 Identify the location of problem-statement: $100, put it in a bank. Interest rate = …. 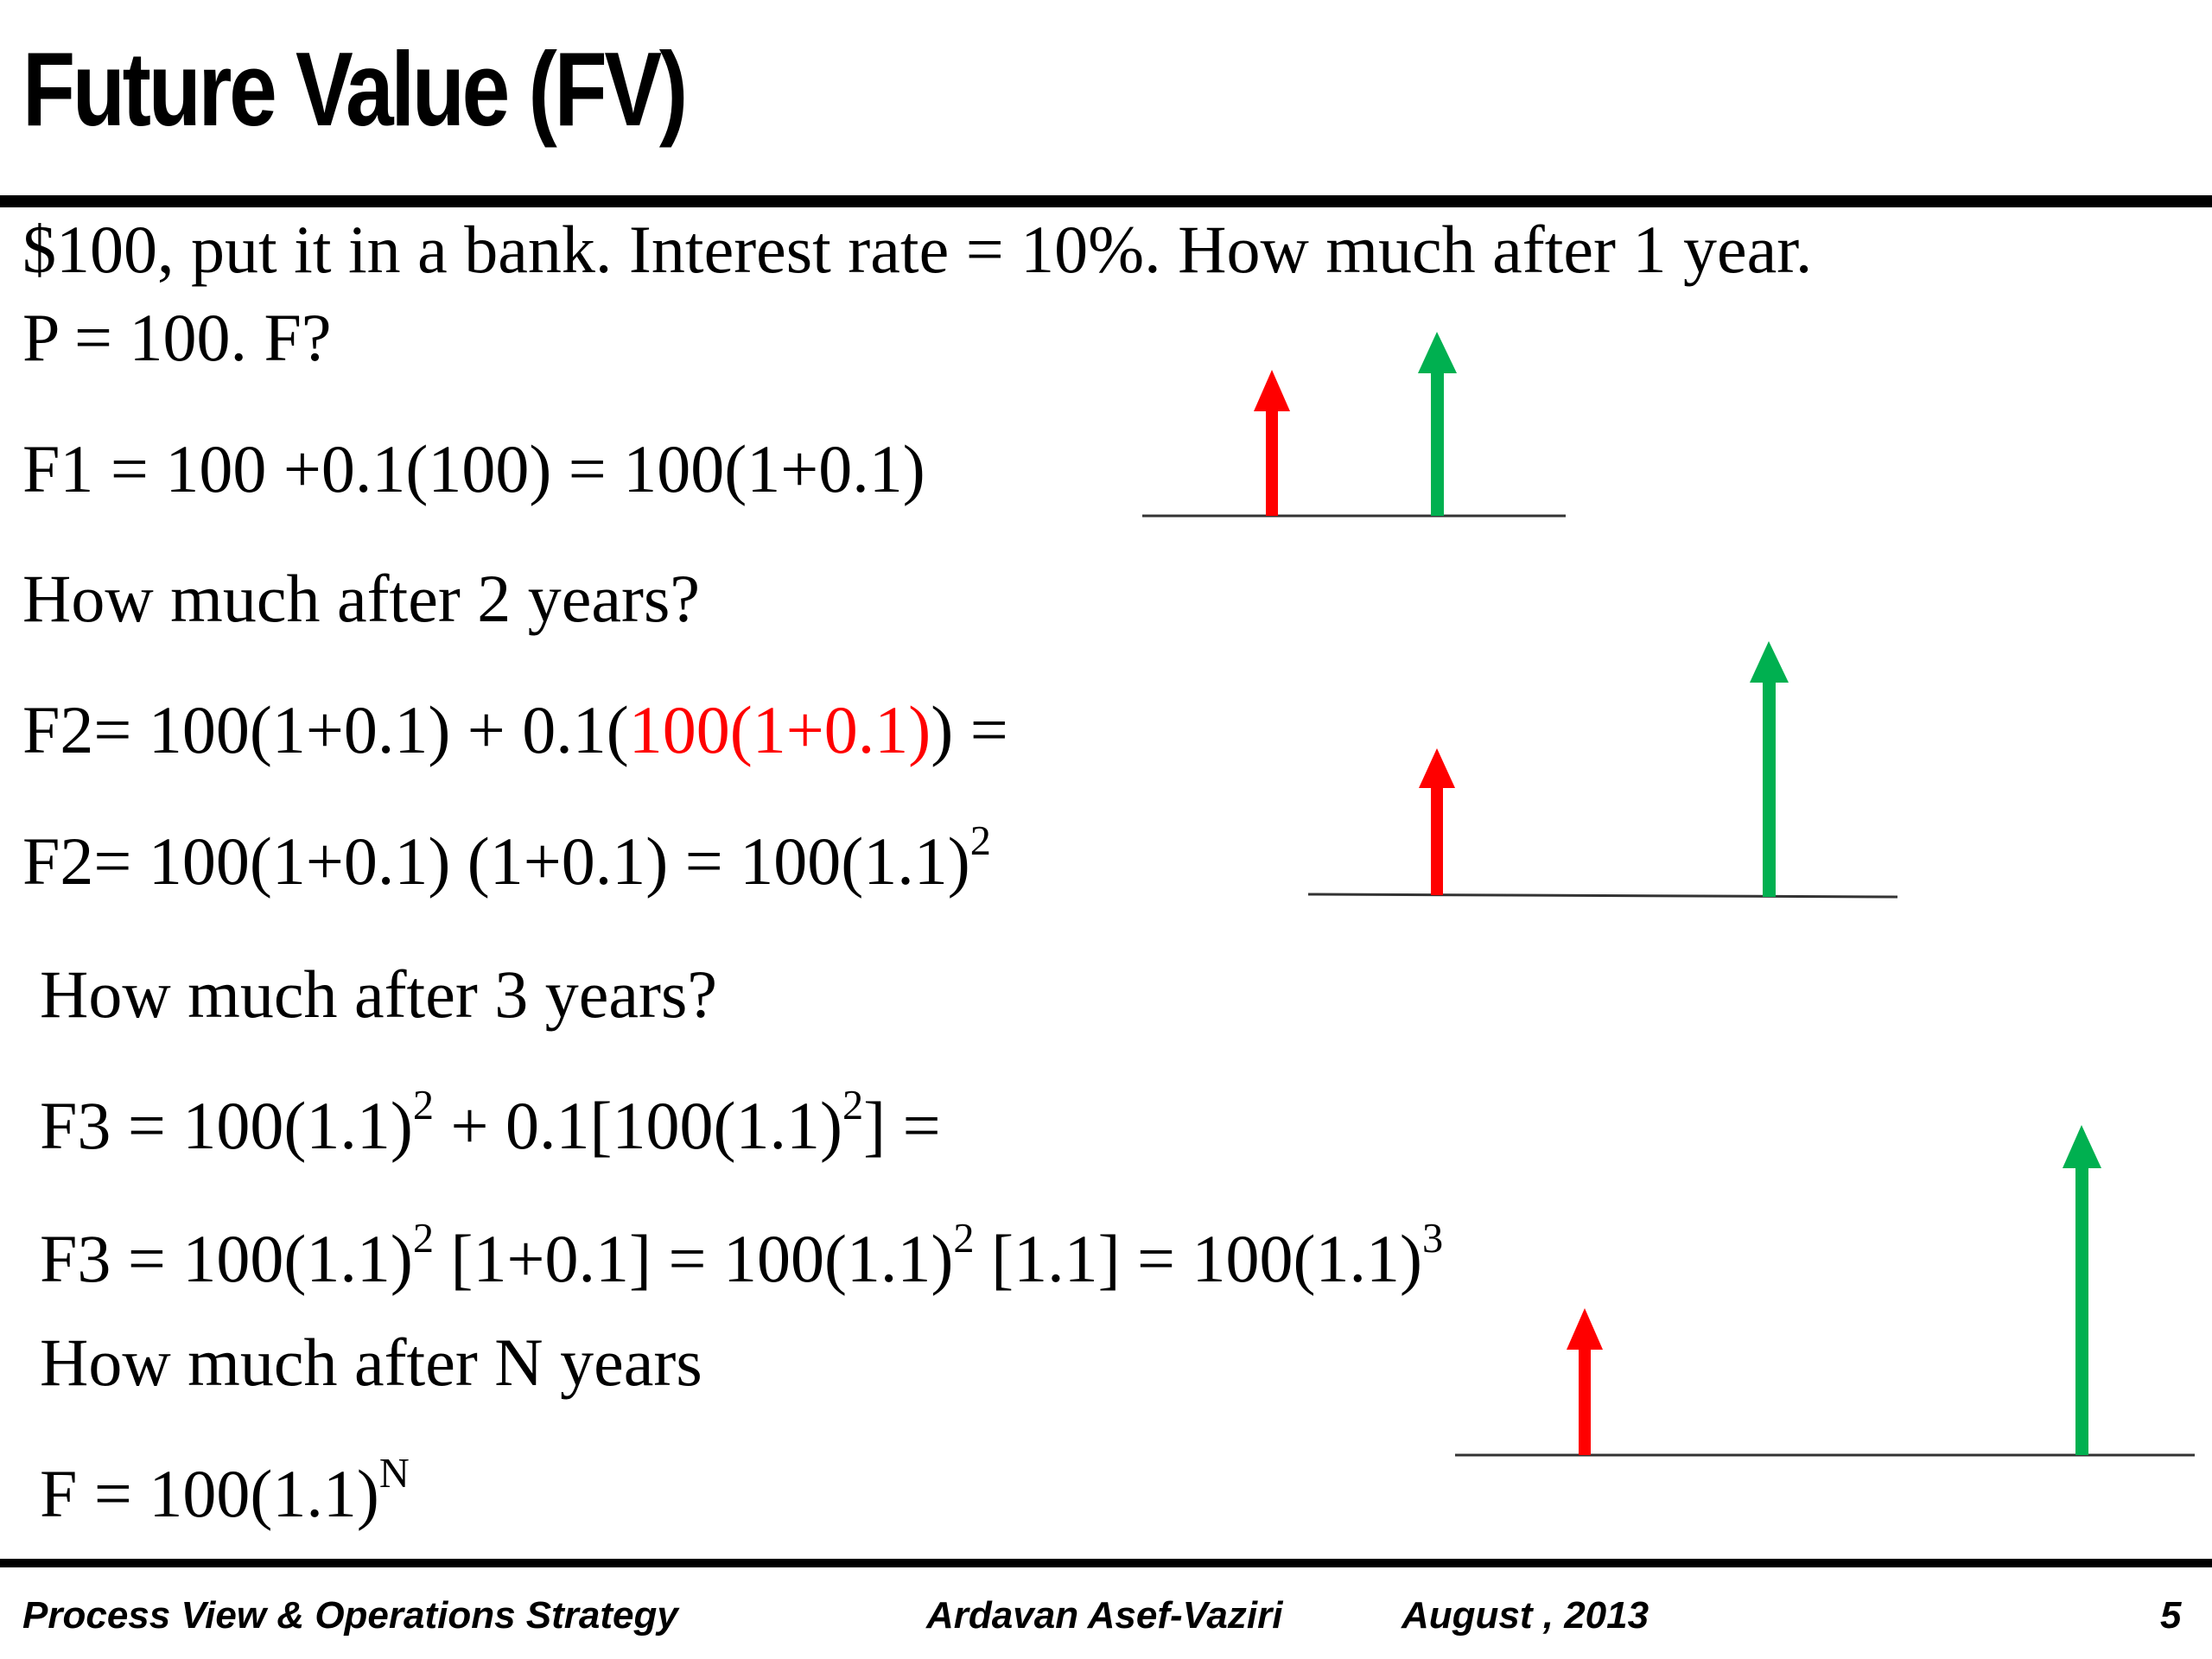
(917, 249).